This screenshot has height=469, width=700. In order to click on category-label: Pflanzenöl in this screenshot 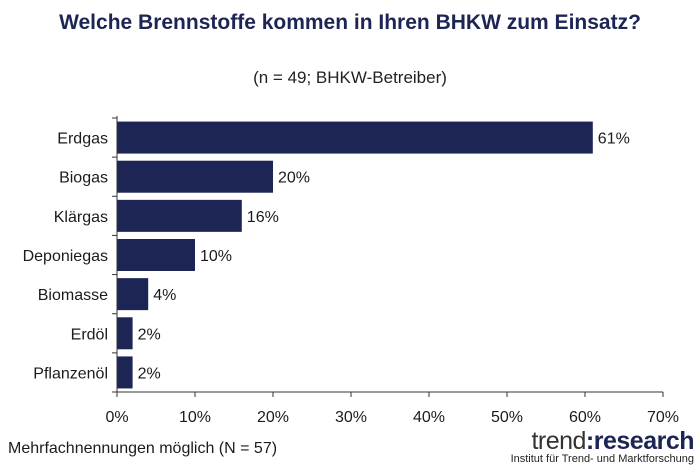, I will do `click(70, 373)`.